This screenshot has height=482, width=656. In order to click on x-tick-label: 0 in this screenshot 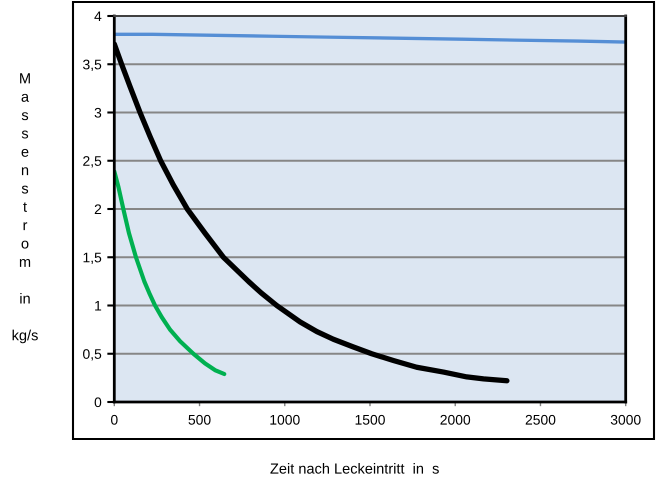, I will do `click(114, 419)`.